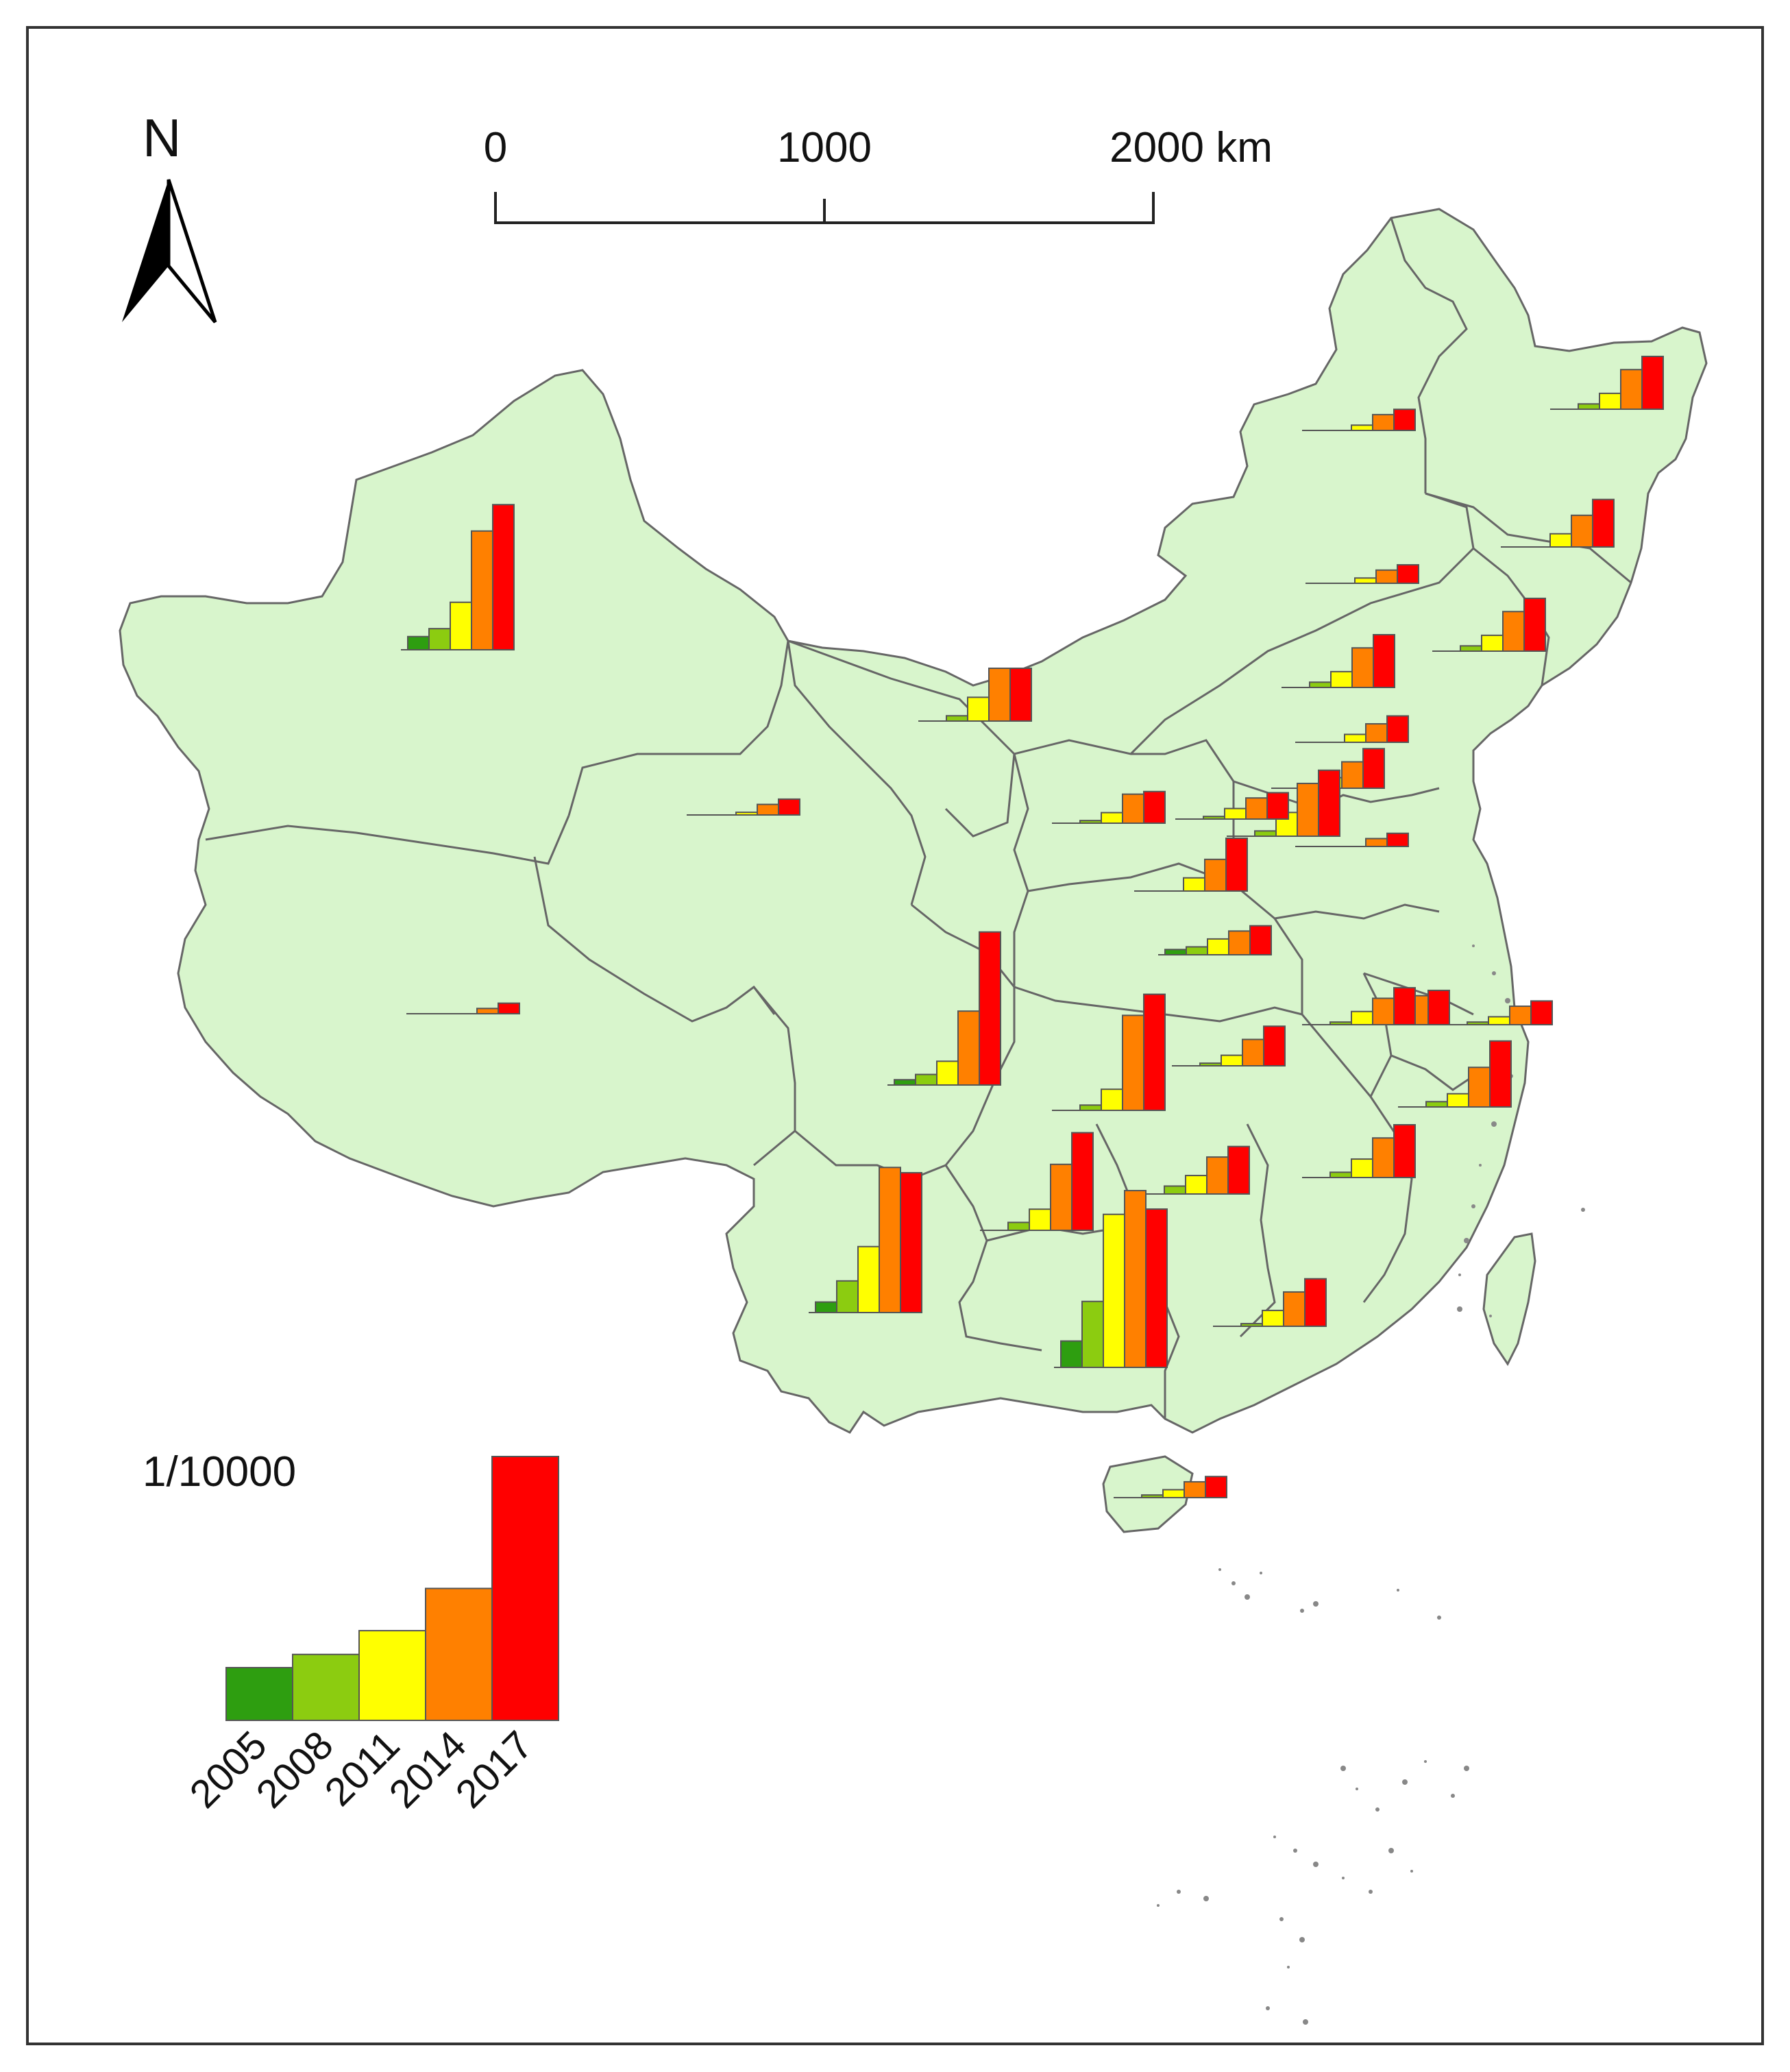 The image size is (1790, 2072). Describe the element at coordinates (1194, 885) in the screenshot. I see `province-16-bar-2011` at that location.